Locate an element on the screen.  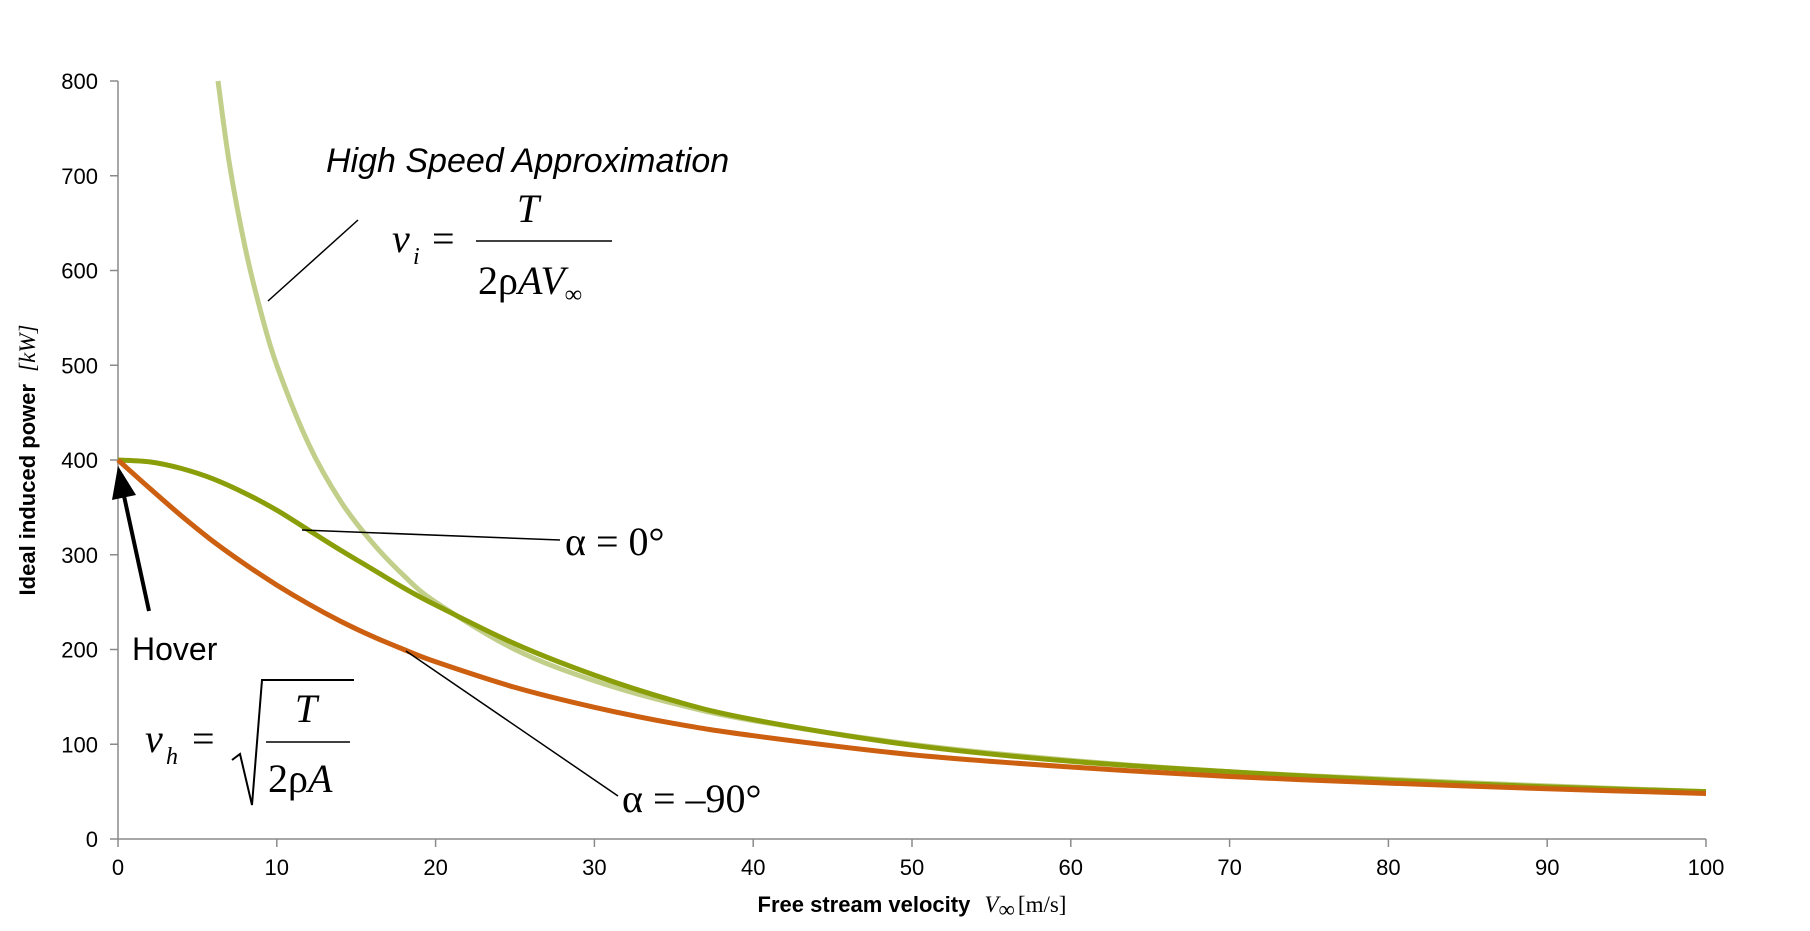
hover-arrow-head is located at coordinates (124, 483).